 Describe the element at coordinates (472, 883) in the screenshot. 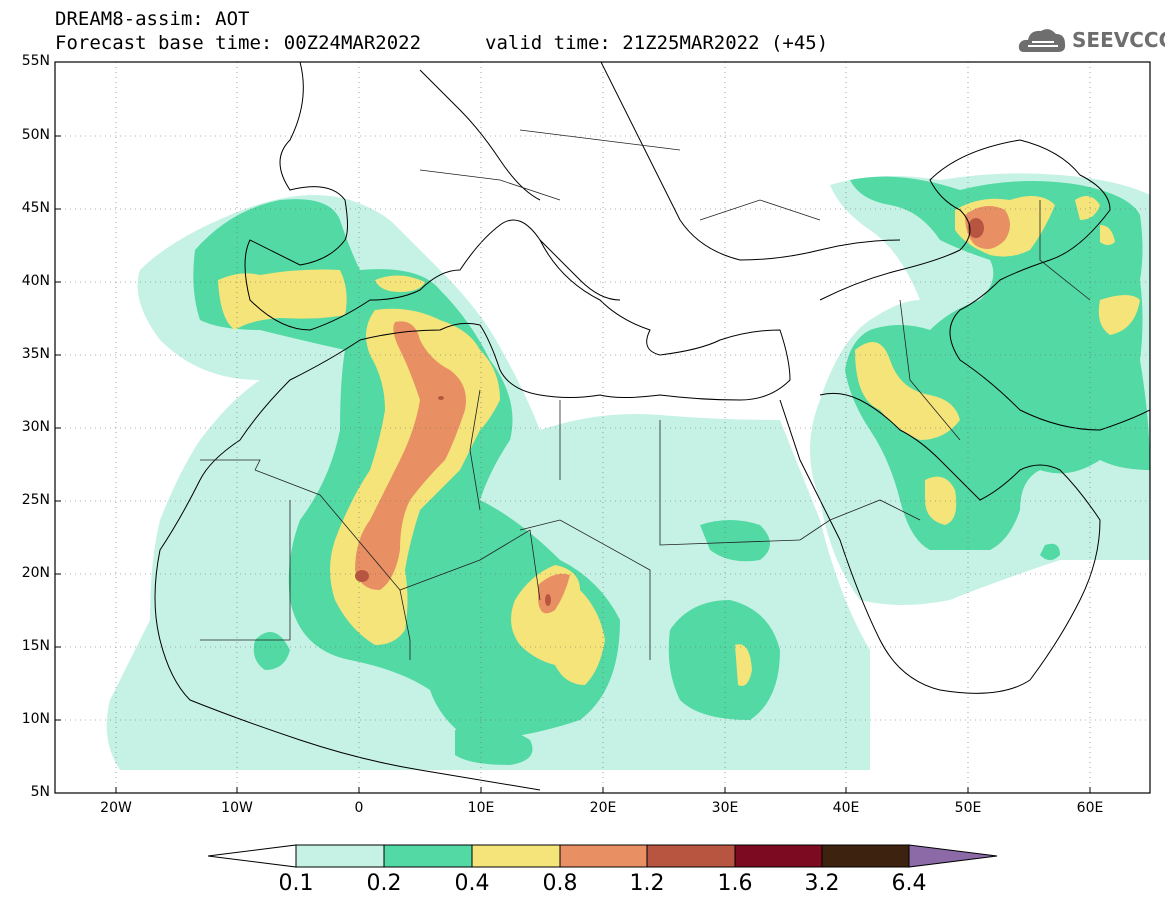

I see `colorbar-label: 0.4` at that location.